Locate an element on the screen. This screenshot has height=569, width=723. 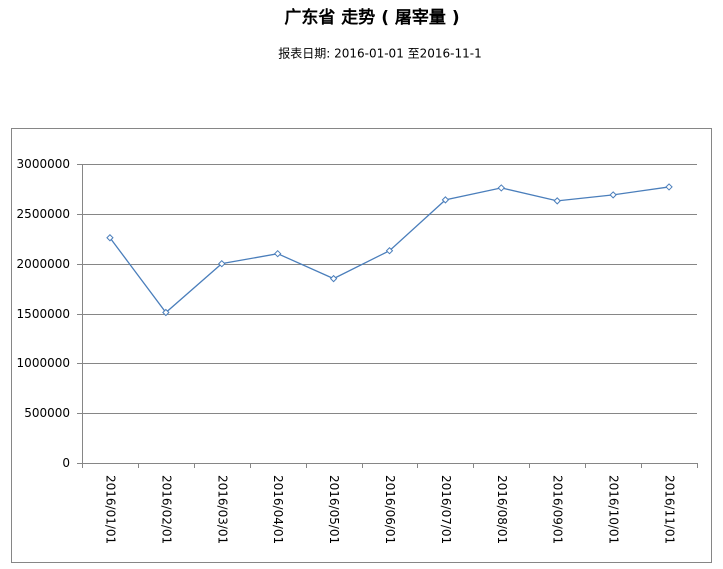
y-tick-label: 1500000 is located at coordinates (43, 314).